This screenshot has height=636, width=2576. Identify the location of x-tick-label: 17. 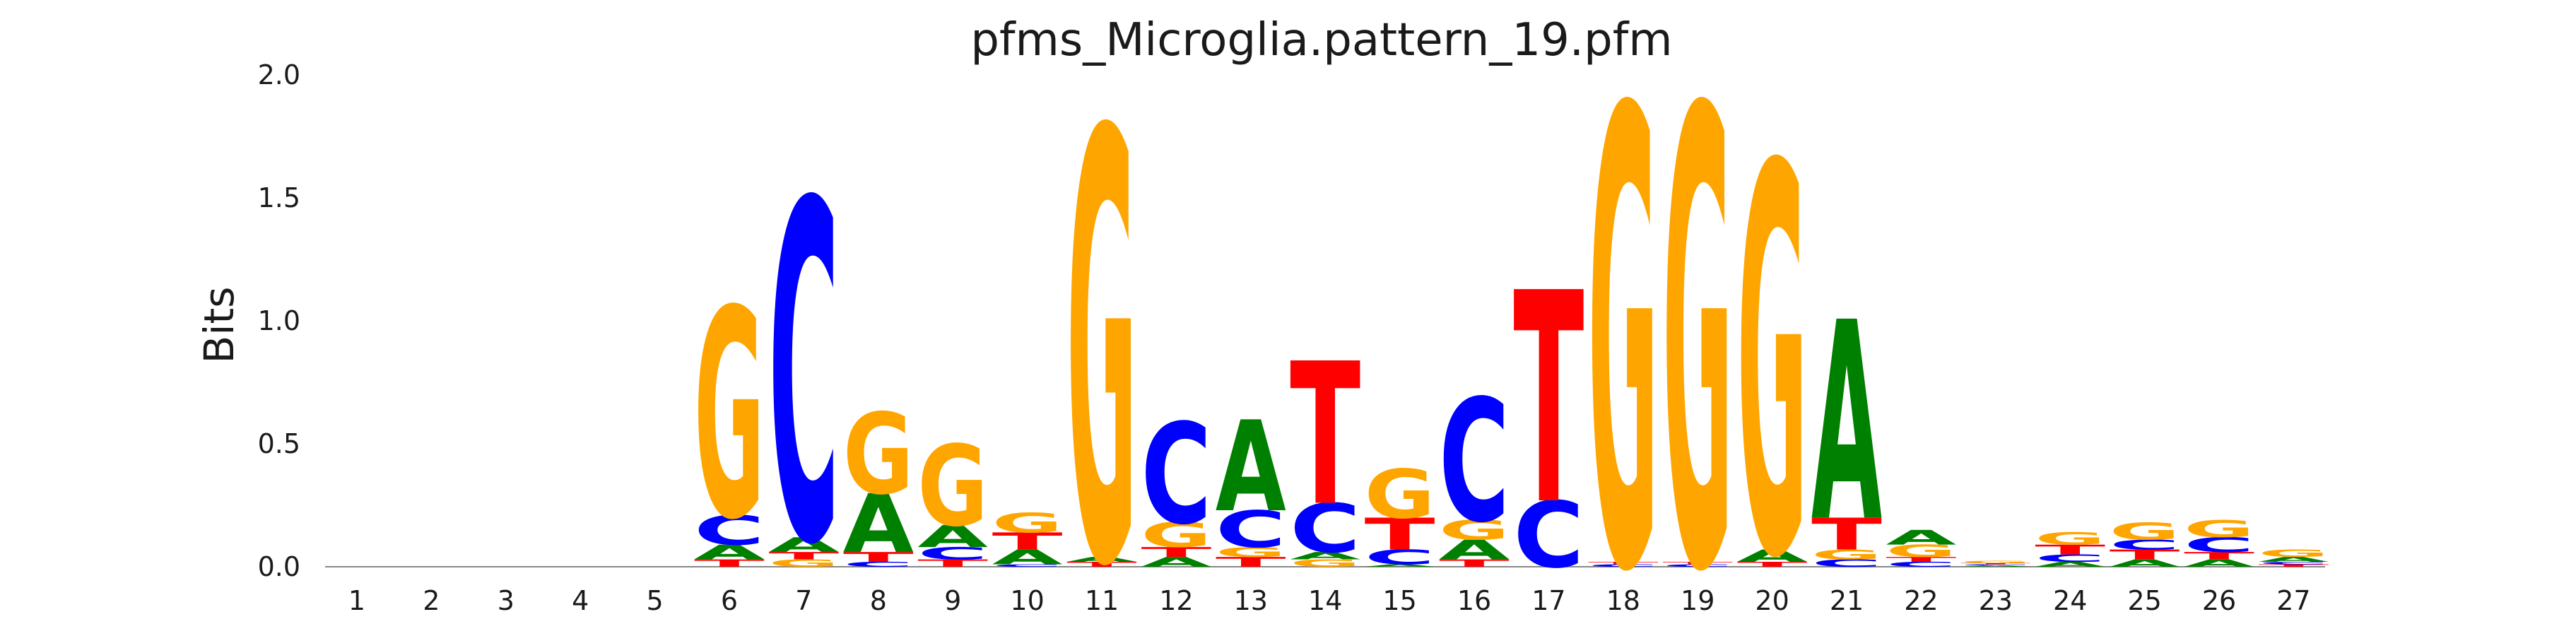
(1548, 600).